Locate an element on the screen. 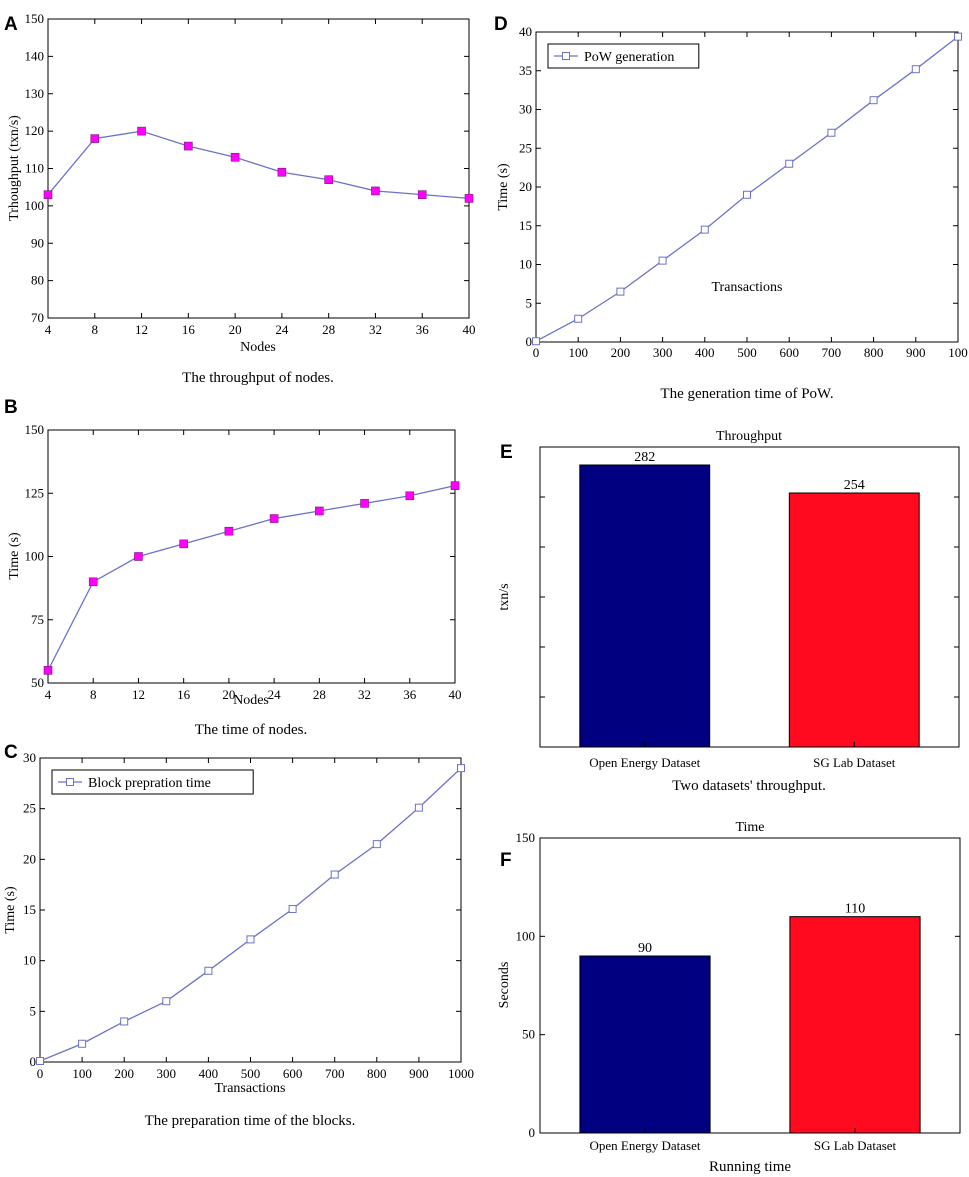 This screenshot has width=969, height=1177. x-tick-label: SG Lab Dataset is located at coordinates (855, 1145).